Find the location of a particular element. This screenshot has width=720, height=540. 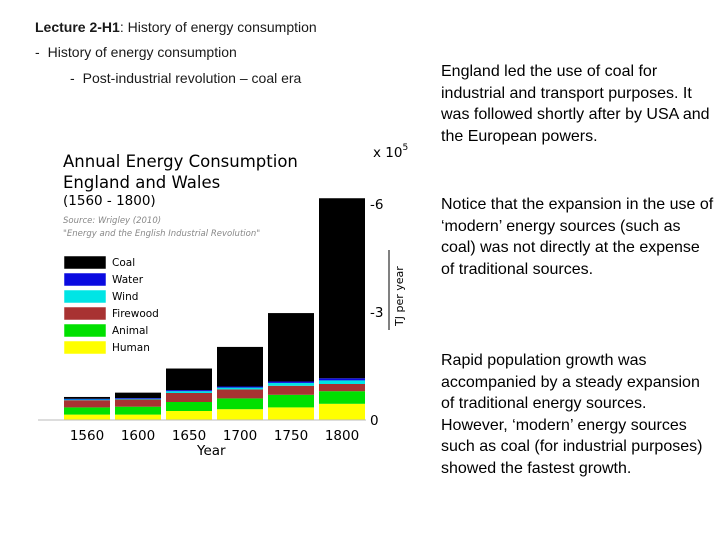

bullet-1-text: History of energy consumption is located at coordinates (142, 52).